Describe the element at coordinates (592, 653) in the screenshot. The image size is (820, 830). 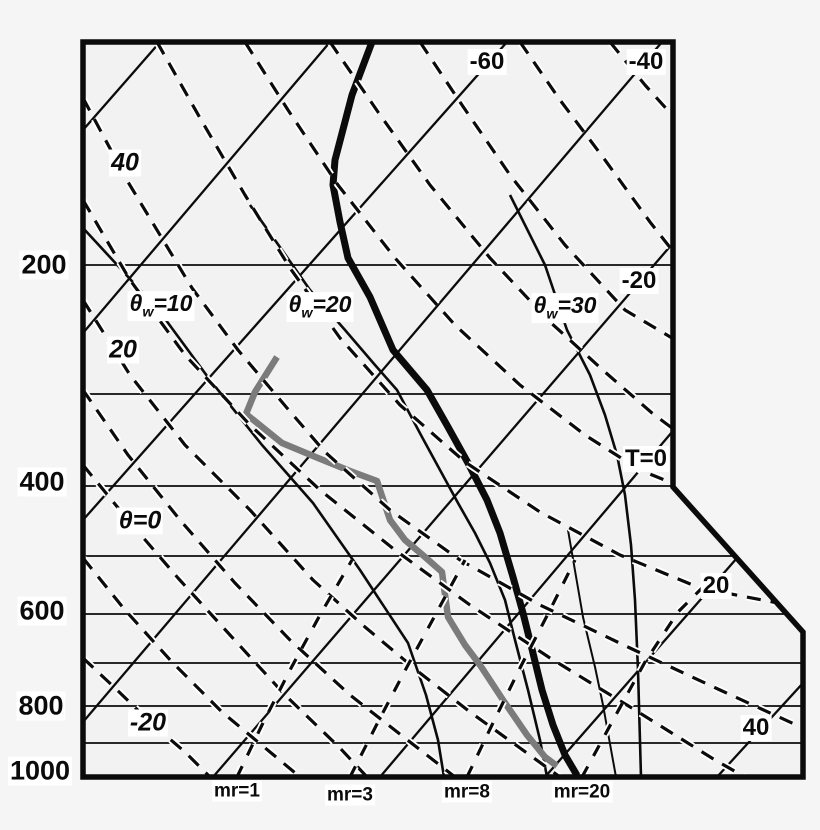
I see `thin-solid-curve` at that location.